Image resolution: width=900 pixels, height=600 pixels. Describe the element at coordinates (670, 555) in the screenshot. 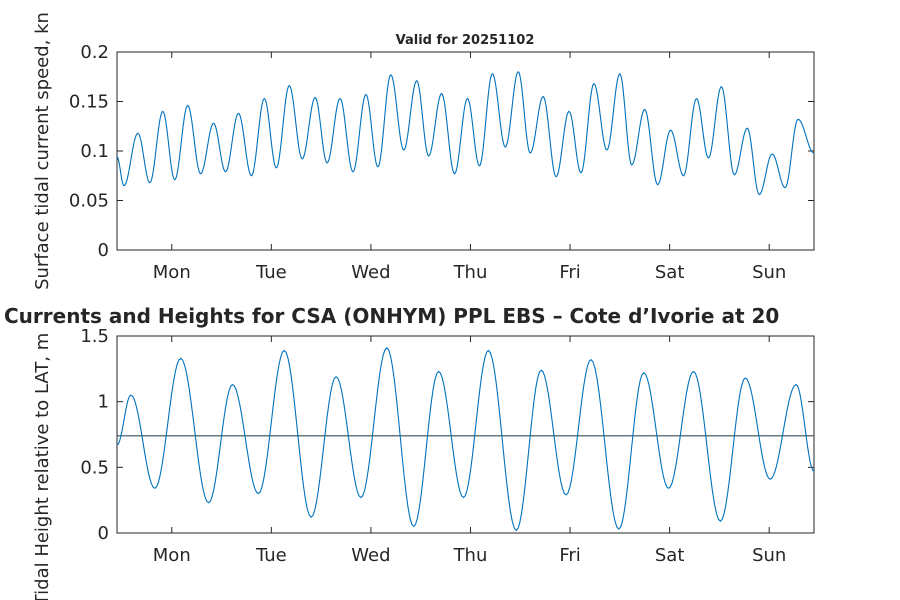

I see `tidal-height-xtick-label: Sat` at that location.